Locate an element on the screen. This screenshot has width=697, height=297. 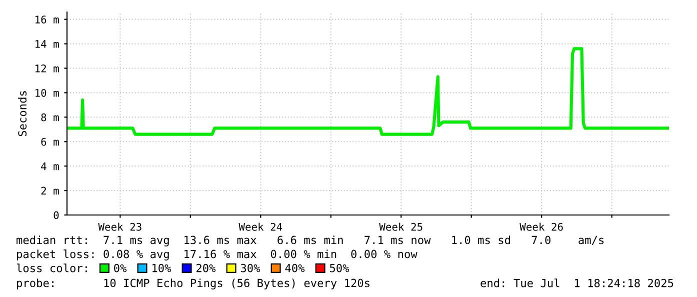
y-tick-label: 14 m is located at coordinates (47, 44).